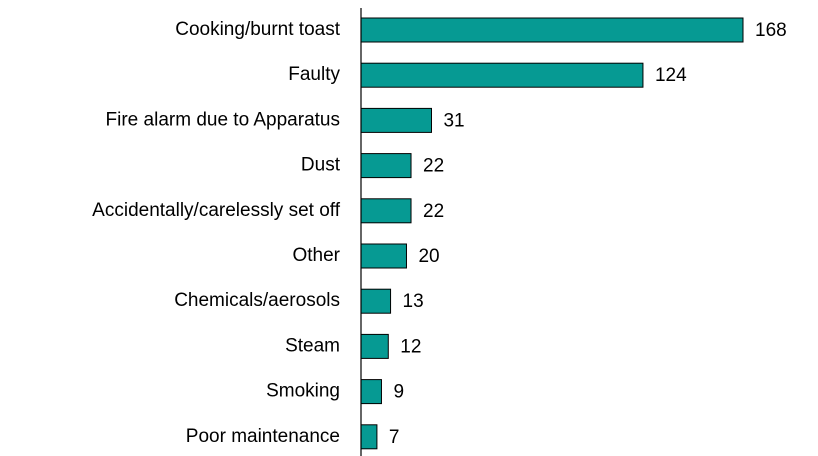 The image size is (818, 456). I want to click on value-label: 9, so click(398, 392).